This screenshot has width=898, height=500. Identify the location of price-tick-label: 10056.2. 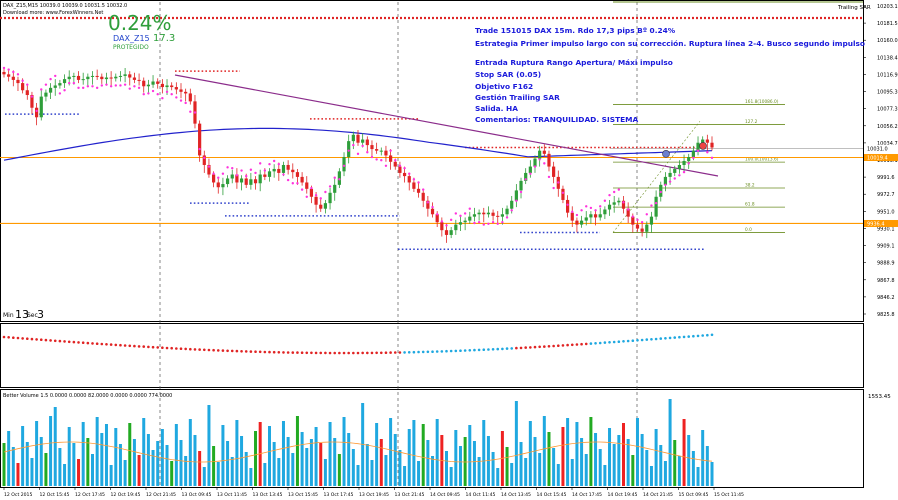
(887, 127).